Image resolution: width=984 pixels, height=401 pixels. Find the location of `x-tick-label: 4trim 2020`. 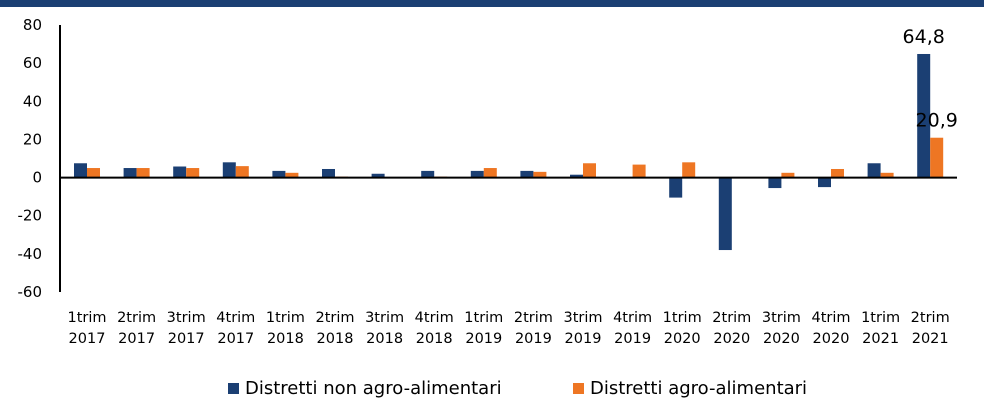

x-tick-label: 4trim 2020 is located at coordinates (830, 328).